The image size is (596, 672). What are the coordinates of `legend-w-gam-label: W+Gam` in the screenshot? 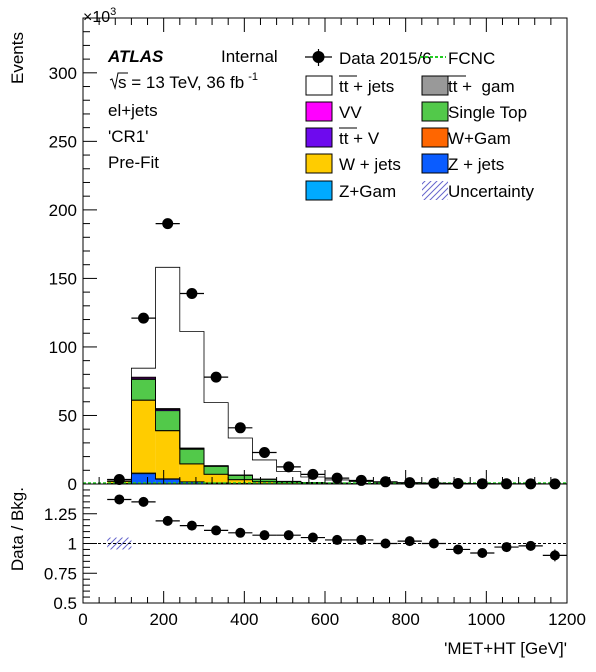 It's located at (479, 138).